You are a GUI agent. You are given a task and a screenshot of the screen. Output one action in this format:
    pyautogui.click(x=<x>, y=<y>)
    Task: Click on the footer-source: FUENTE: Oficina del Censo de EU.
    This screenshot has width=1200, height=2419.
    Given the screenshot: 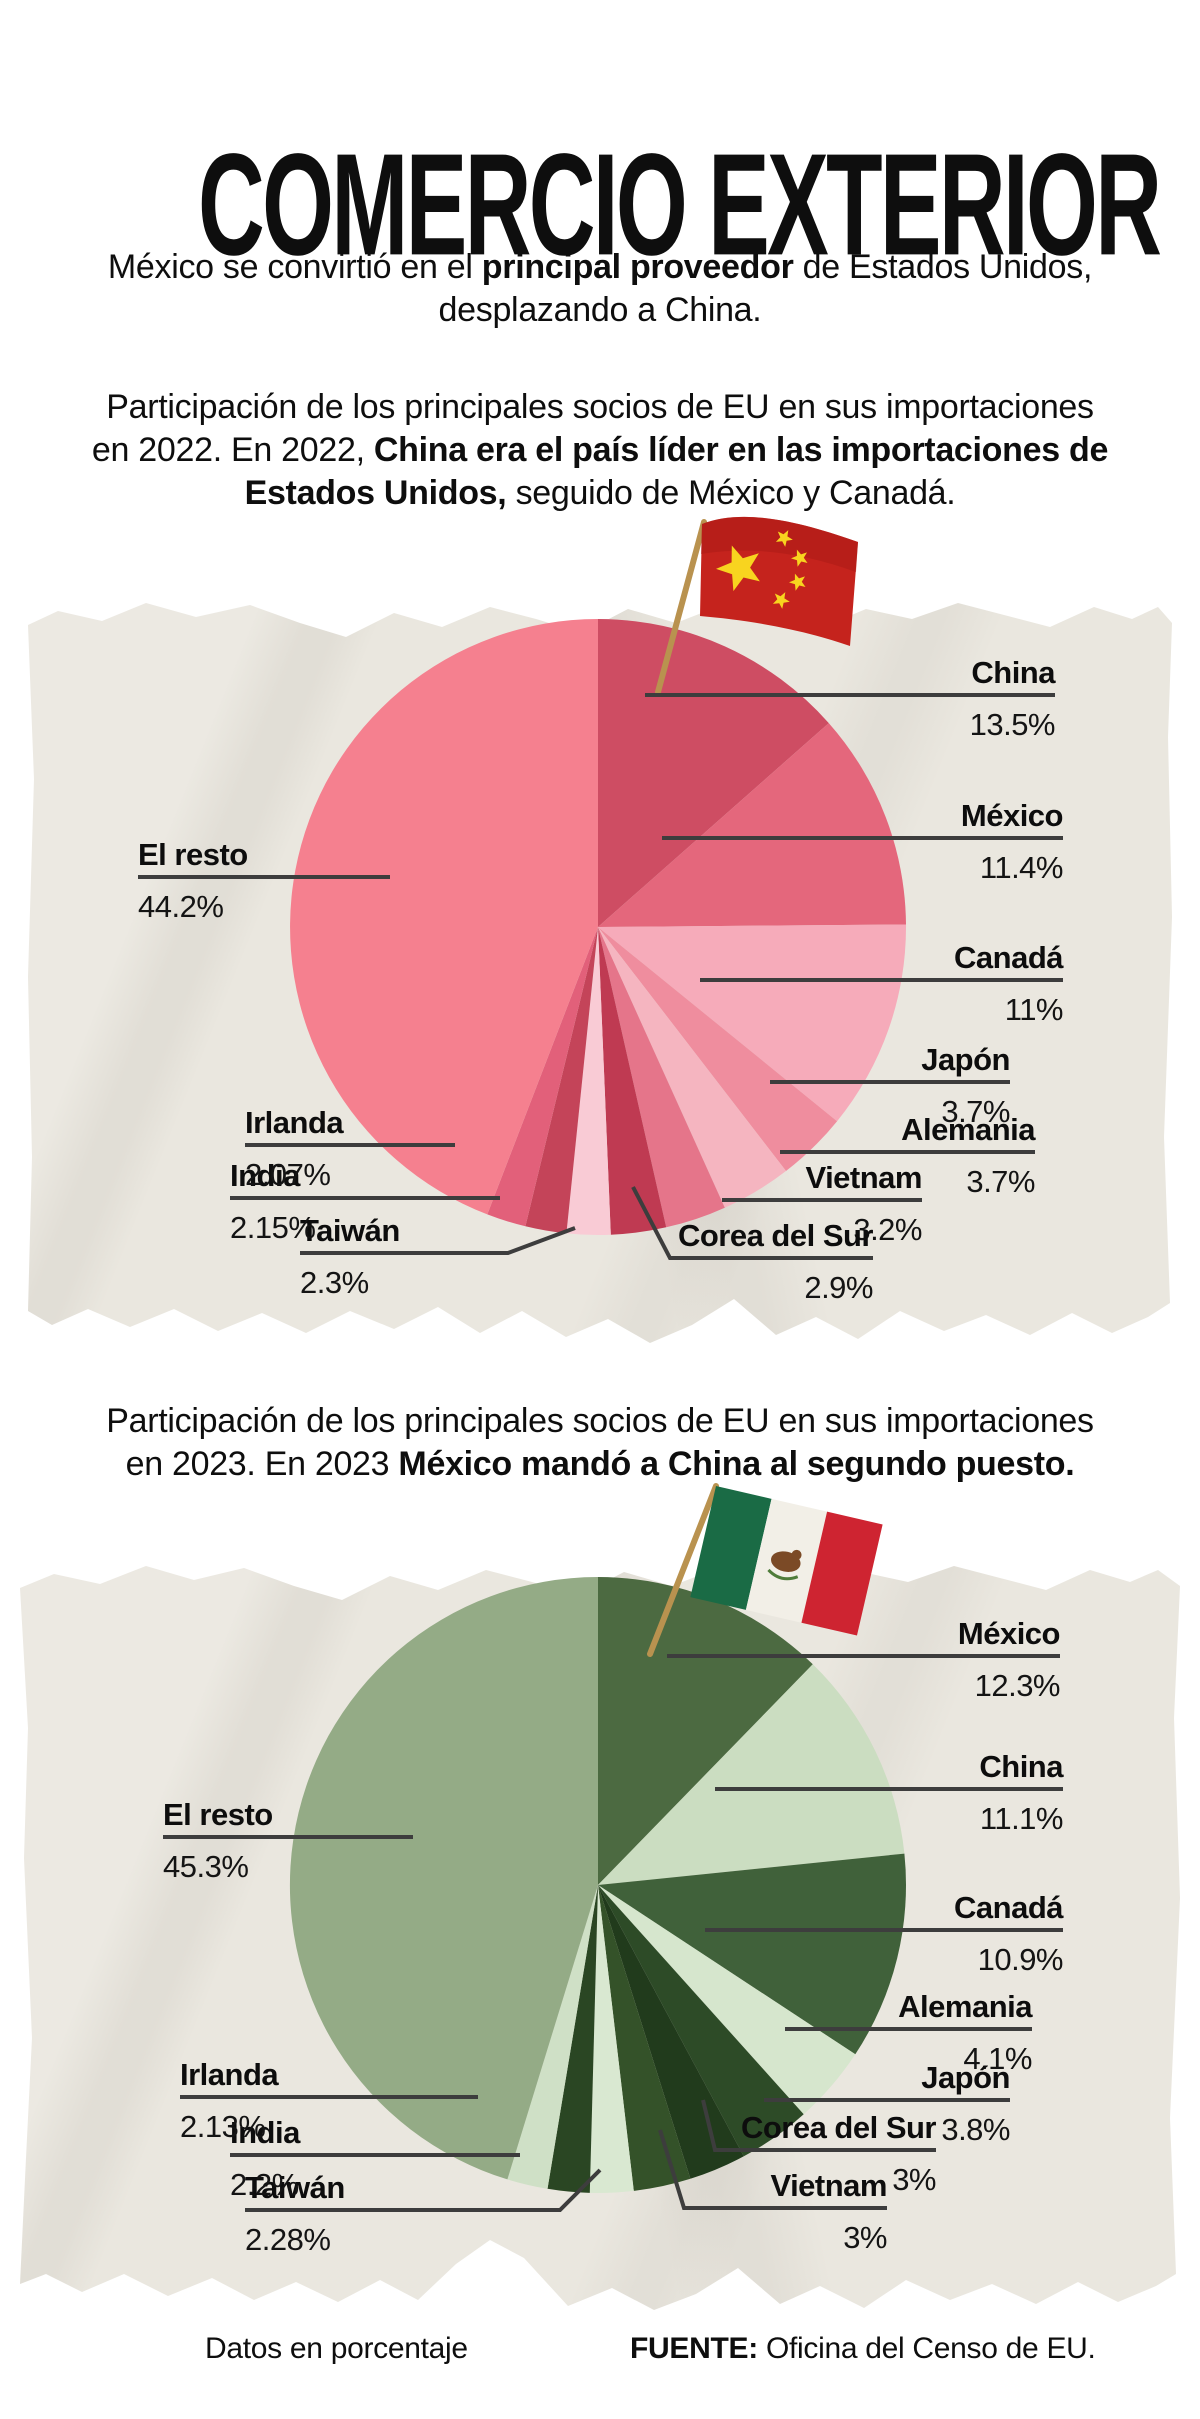 What is the action you would take?
    pyautogui.click(x=863, y=2349)
    